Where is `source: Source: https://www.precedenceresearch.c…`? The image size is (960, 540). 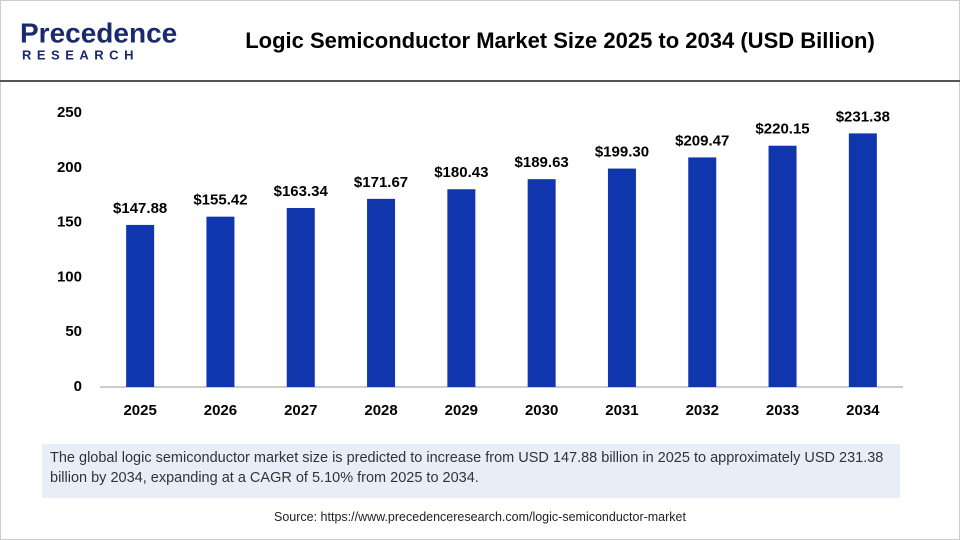
source: Source: https://www.precedenceresearch.c… is located at coordinates (480, 517).